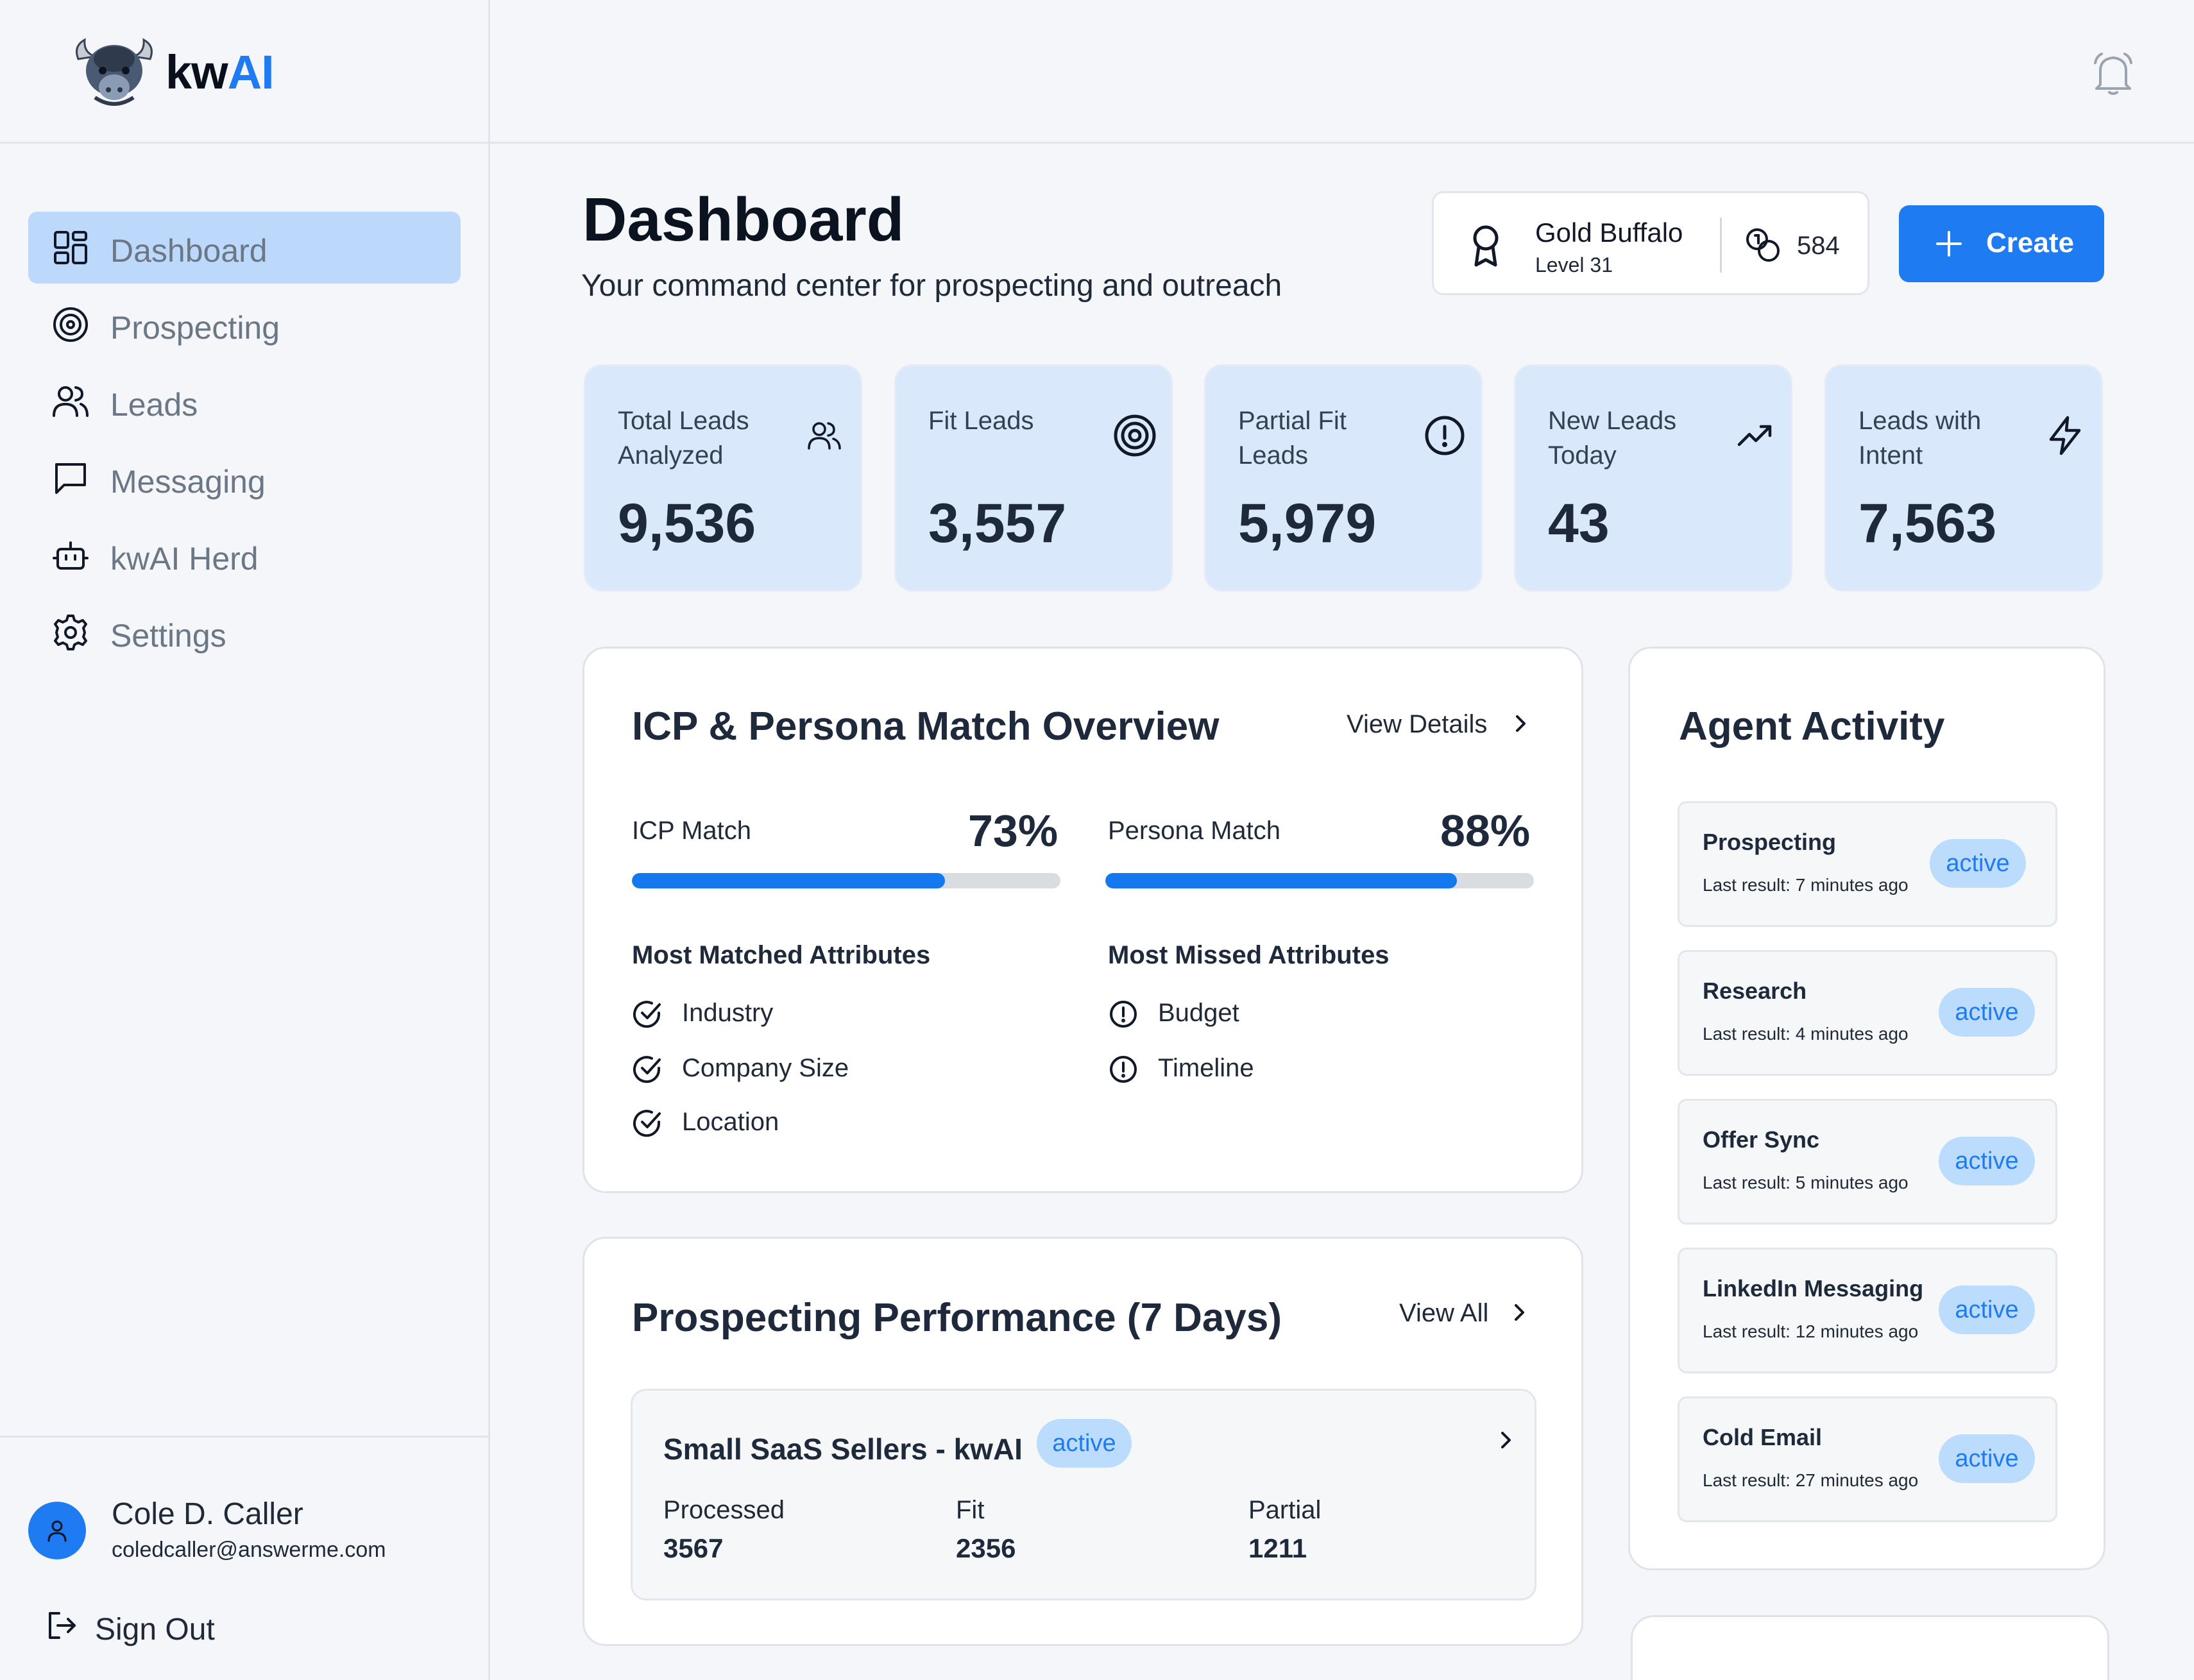 The height and width of the screenshot is (1680, 2194). Describe the element at coordinates (57, 1530) in the screenshot. I see `avatar` at that location.